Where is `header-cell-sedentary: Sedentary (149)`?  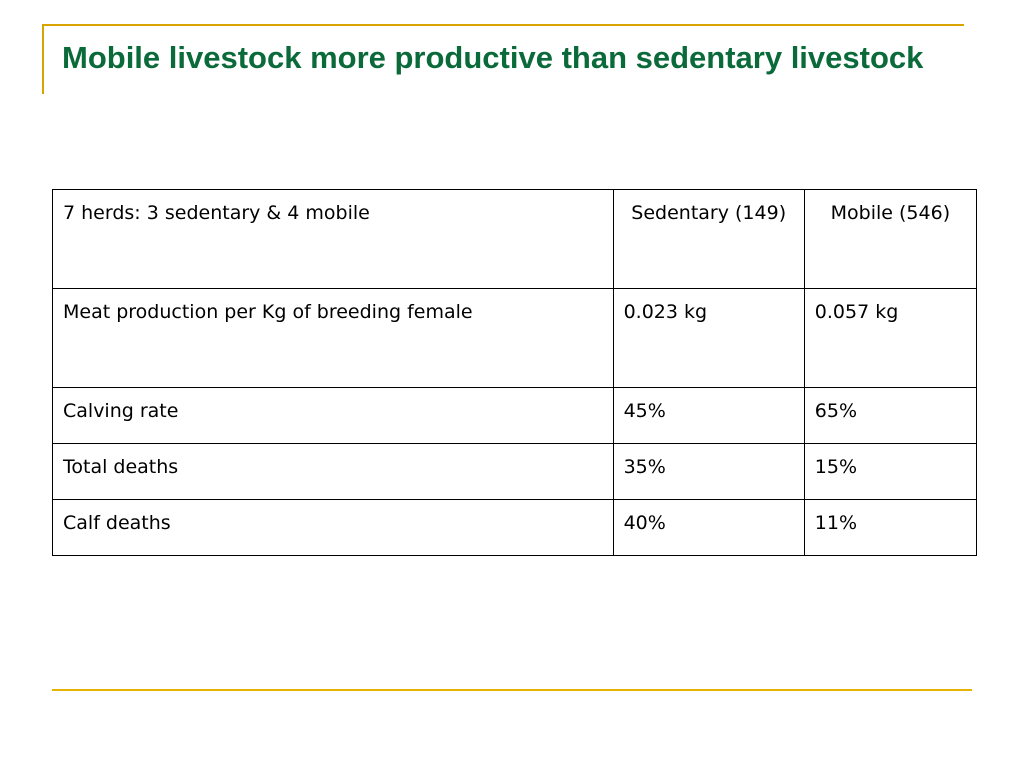 header-cell-sedentary: Sedentary (149) is located at coordinates (708, 239).